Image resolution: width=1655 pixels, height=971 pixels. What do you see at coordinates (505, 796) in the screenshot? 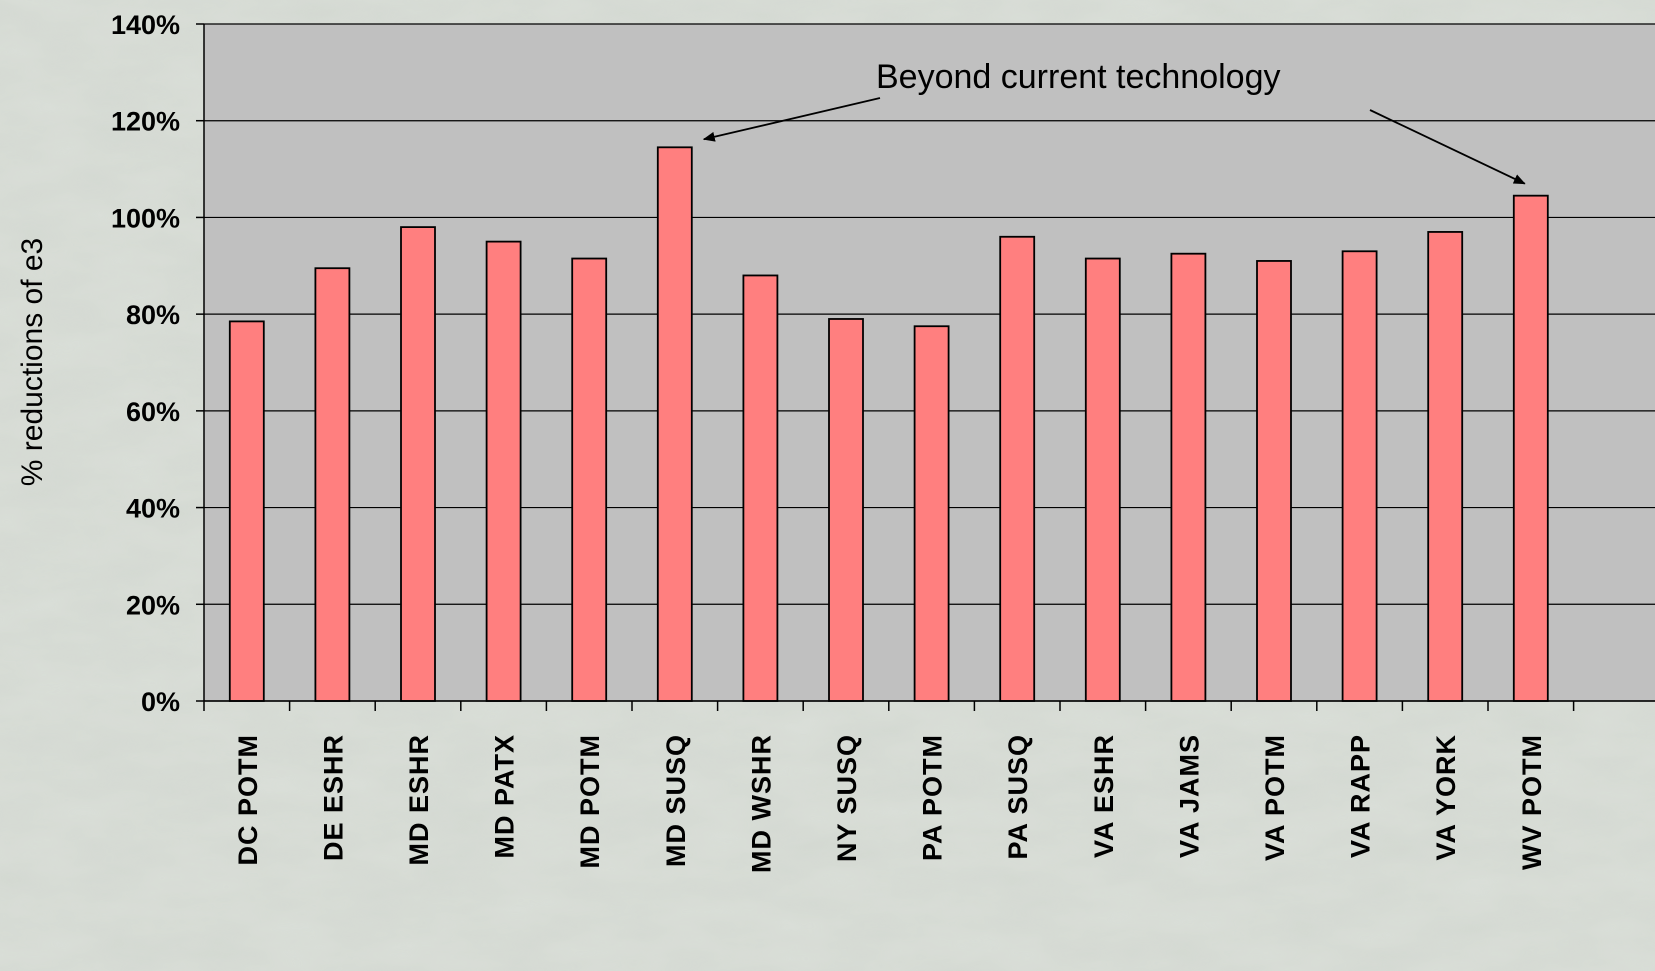
I see `x-tick-label: MD PATX` at bounding box center [505, 796].